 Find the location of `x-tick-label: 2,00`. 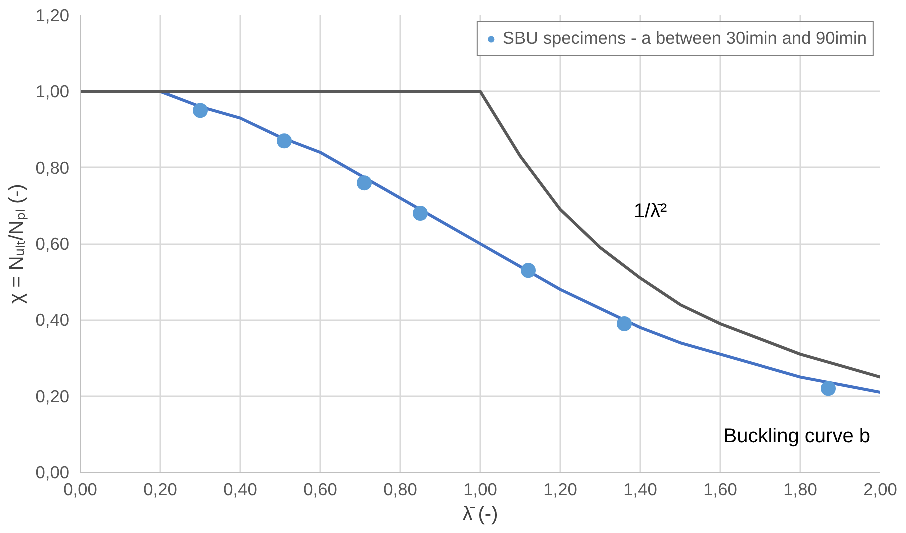

x-tick-label: 2,00 is located at coordinates (881, 490).